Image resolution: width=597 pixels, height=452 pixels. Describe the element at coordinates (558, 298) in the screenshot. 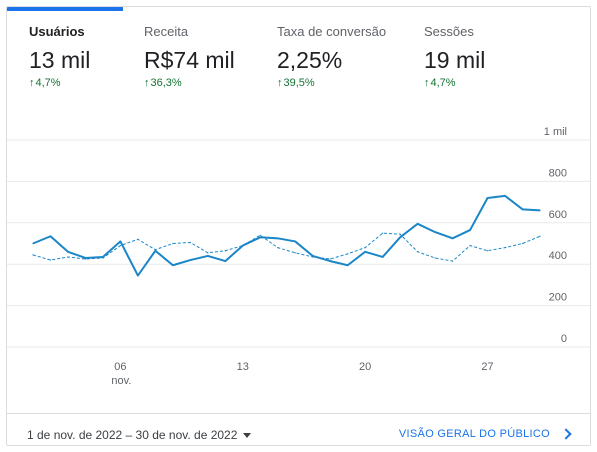

I see `y-tick-label-200: 200` at that location.